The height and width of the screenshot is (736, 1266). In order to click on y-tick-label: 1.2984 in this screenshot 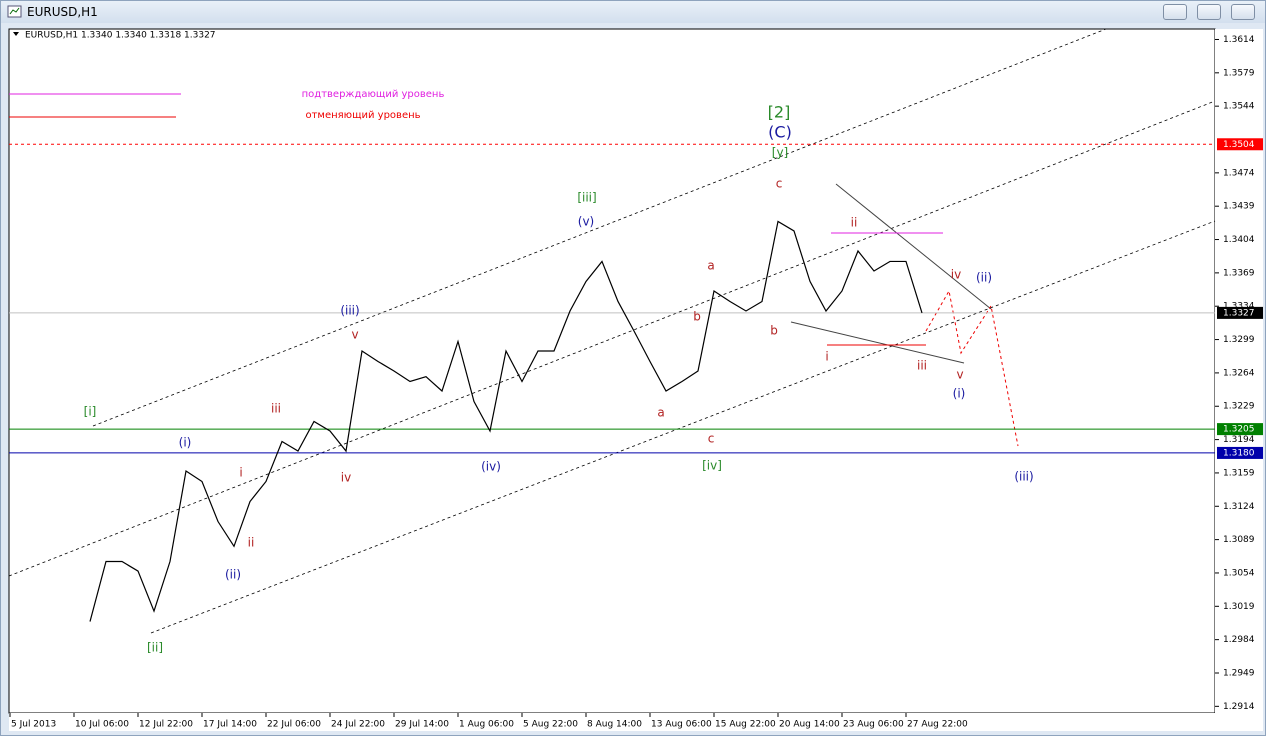, I will do `click(1239, 640)`.